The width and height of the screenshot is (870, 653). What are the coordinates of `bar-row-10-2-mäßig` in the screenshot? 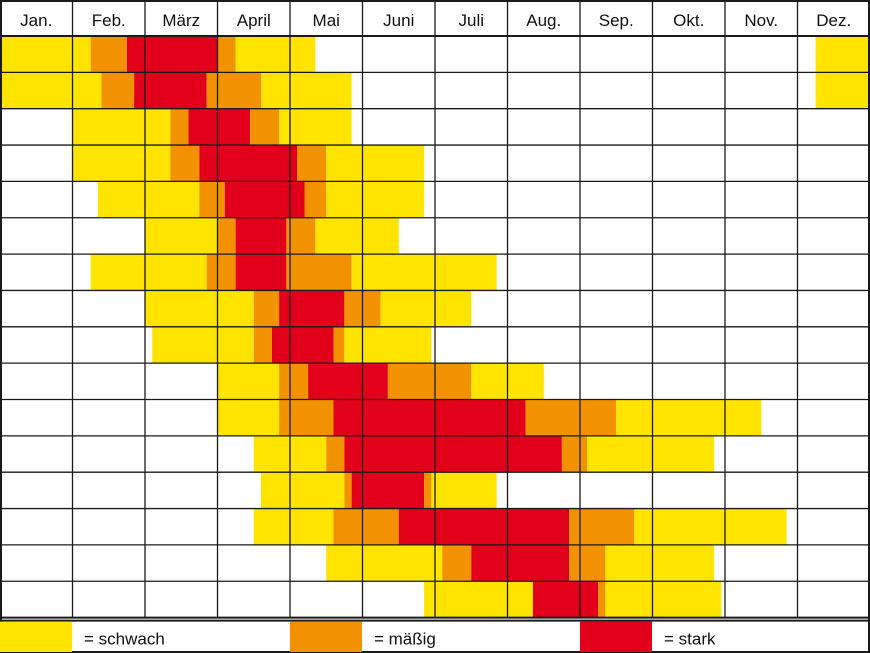 It's located at (294, 381).